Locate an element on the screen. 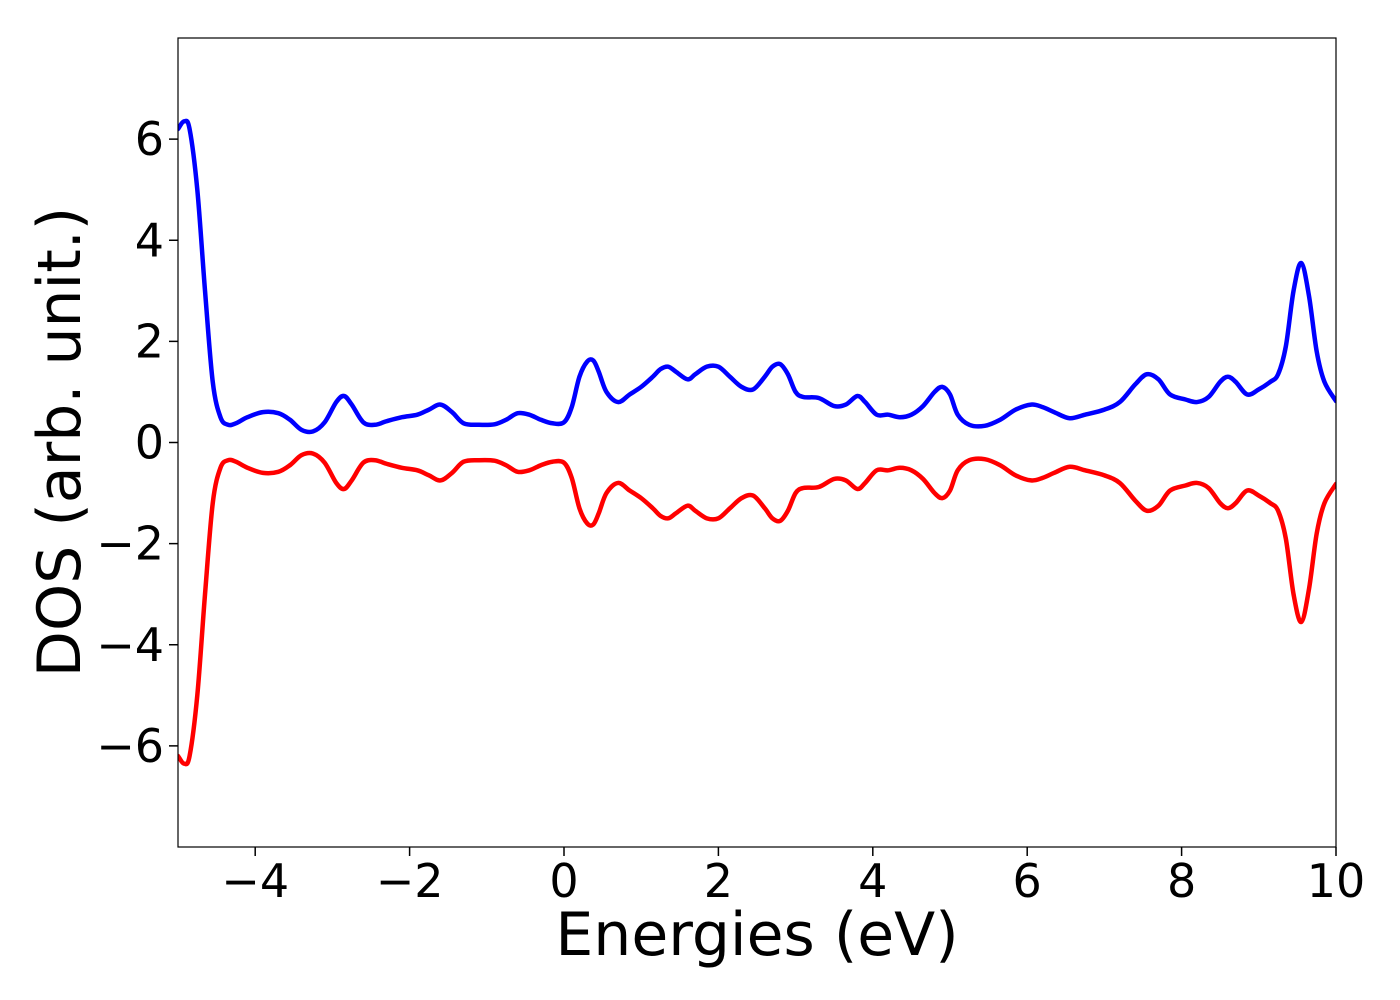 This screenshot has height=1000, width=1400. y-tick-label: −2 is located at coordinates (130, 544).